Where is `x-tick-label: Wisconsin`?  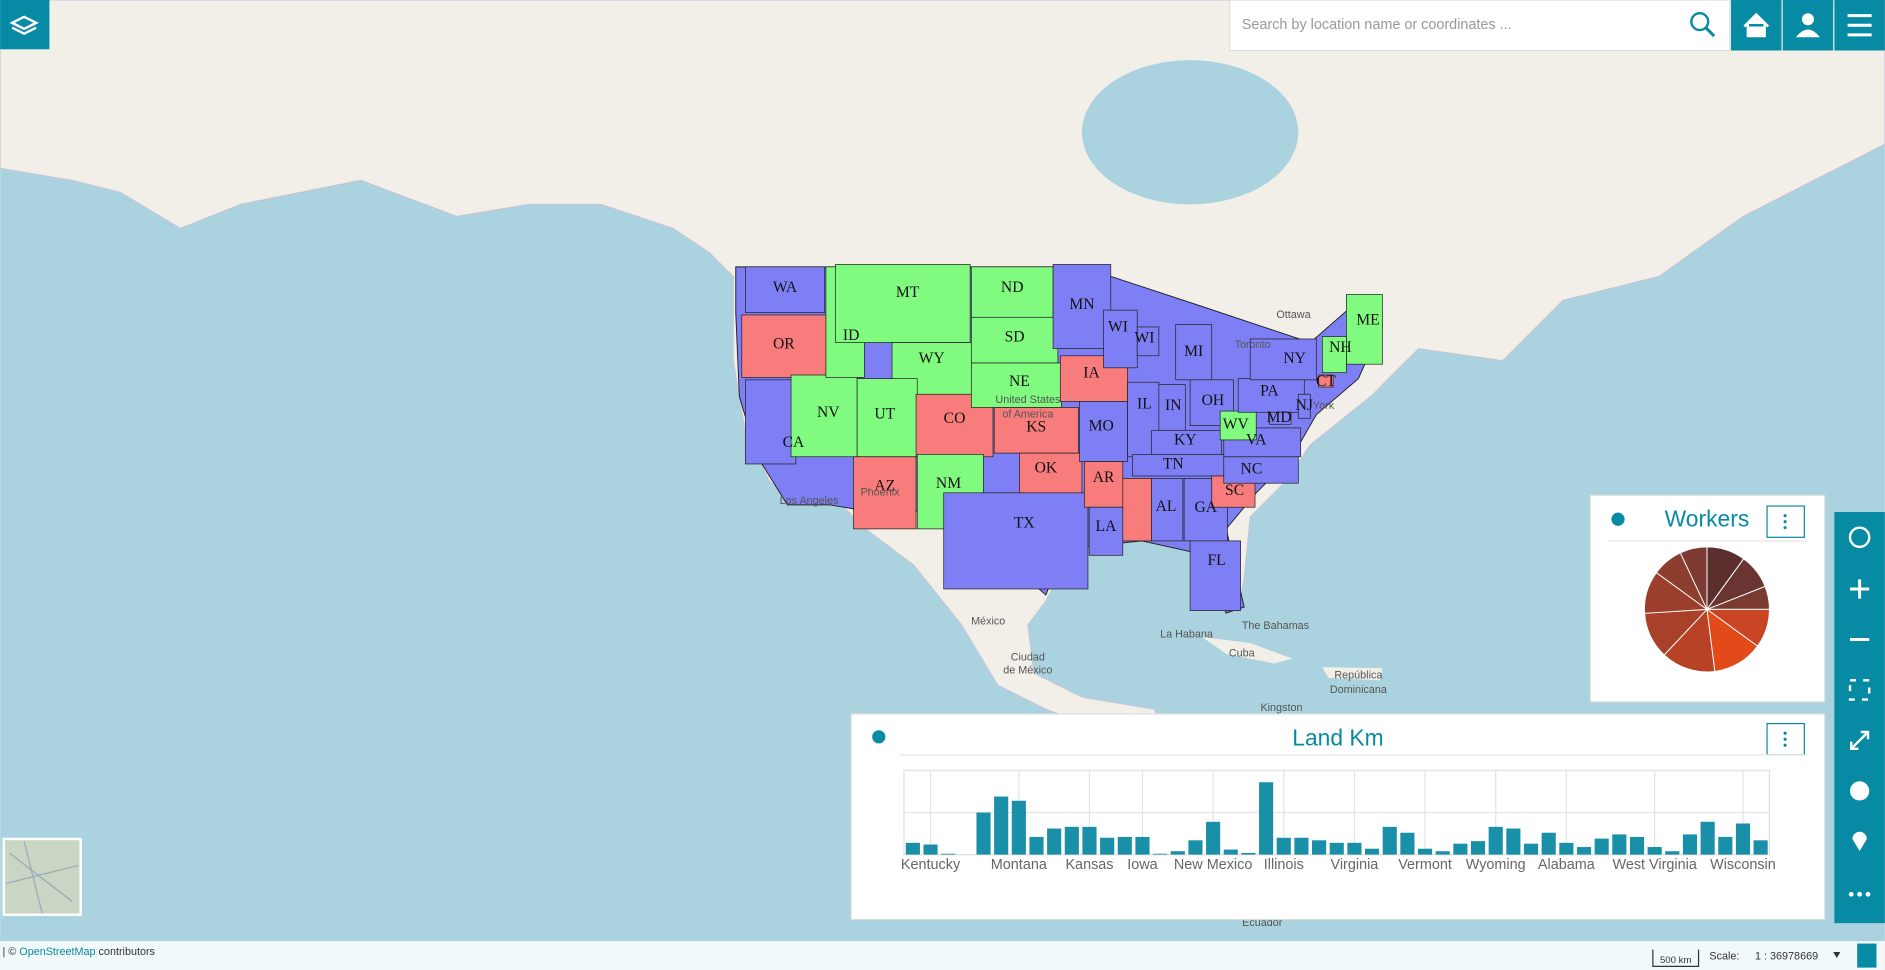 x-tick-label: Wisconsin is located at coordinates (1743, 865).